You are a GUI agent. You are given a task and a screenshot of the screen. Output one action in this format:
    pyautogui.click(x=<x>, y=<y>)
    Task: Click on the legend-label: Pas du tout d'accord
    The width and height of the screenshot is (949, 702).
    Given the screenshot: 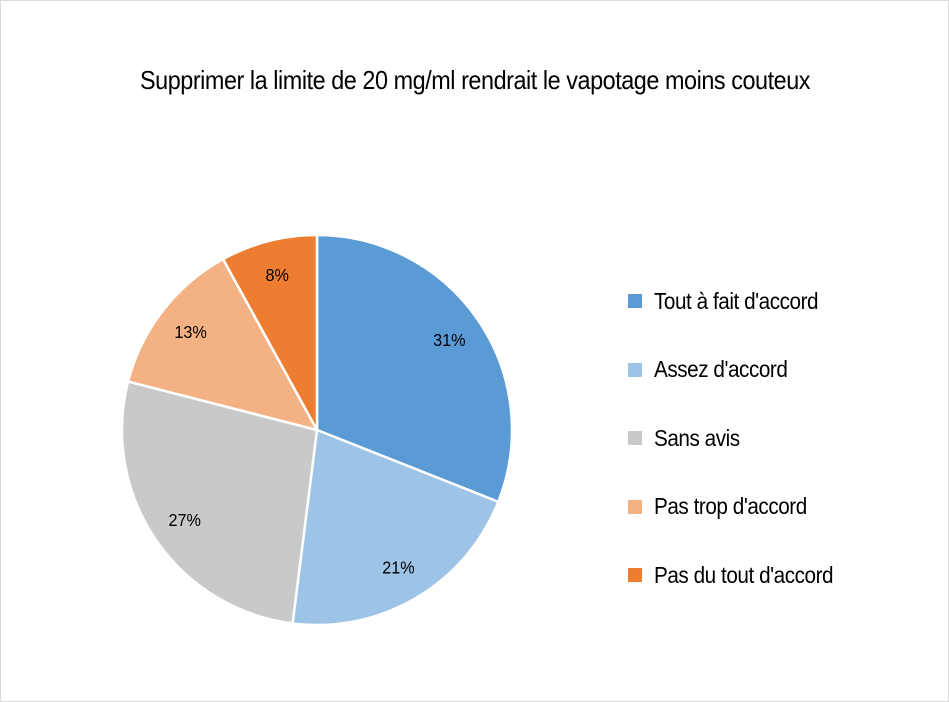 What is the action you would take?
    pyautogui.click(x=744, y=574)
    